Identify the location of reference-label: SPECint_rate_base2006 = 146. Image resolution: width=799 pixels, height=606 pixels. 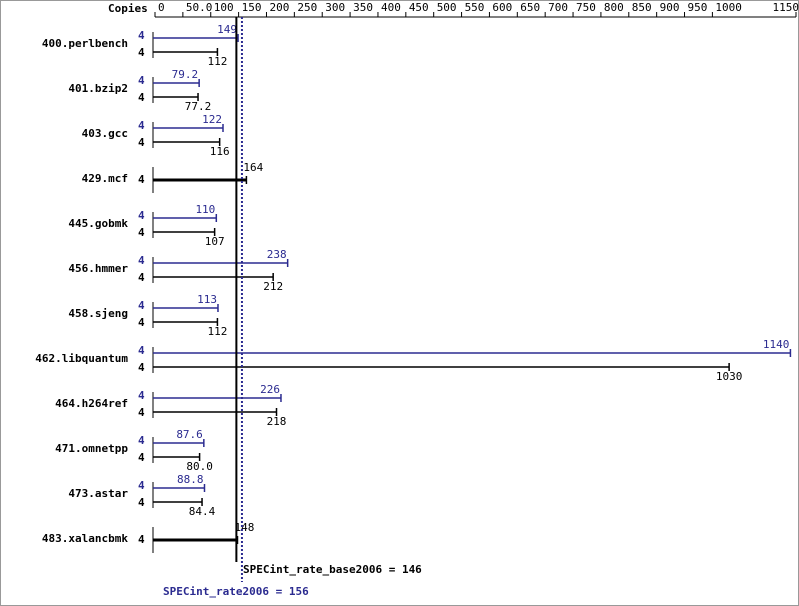
(332, 569).